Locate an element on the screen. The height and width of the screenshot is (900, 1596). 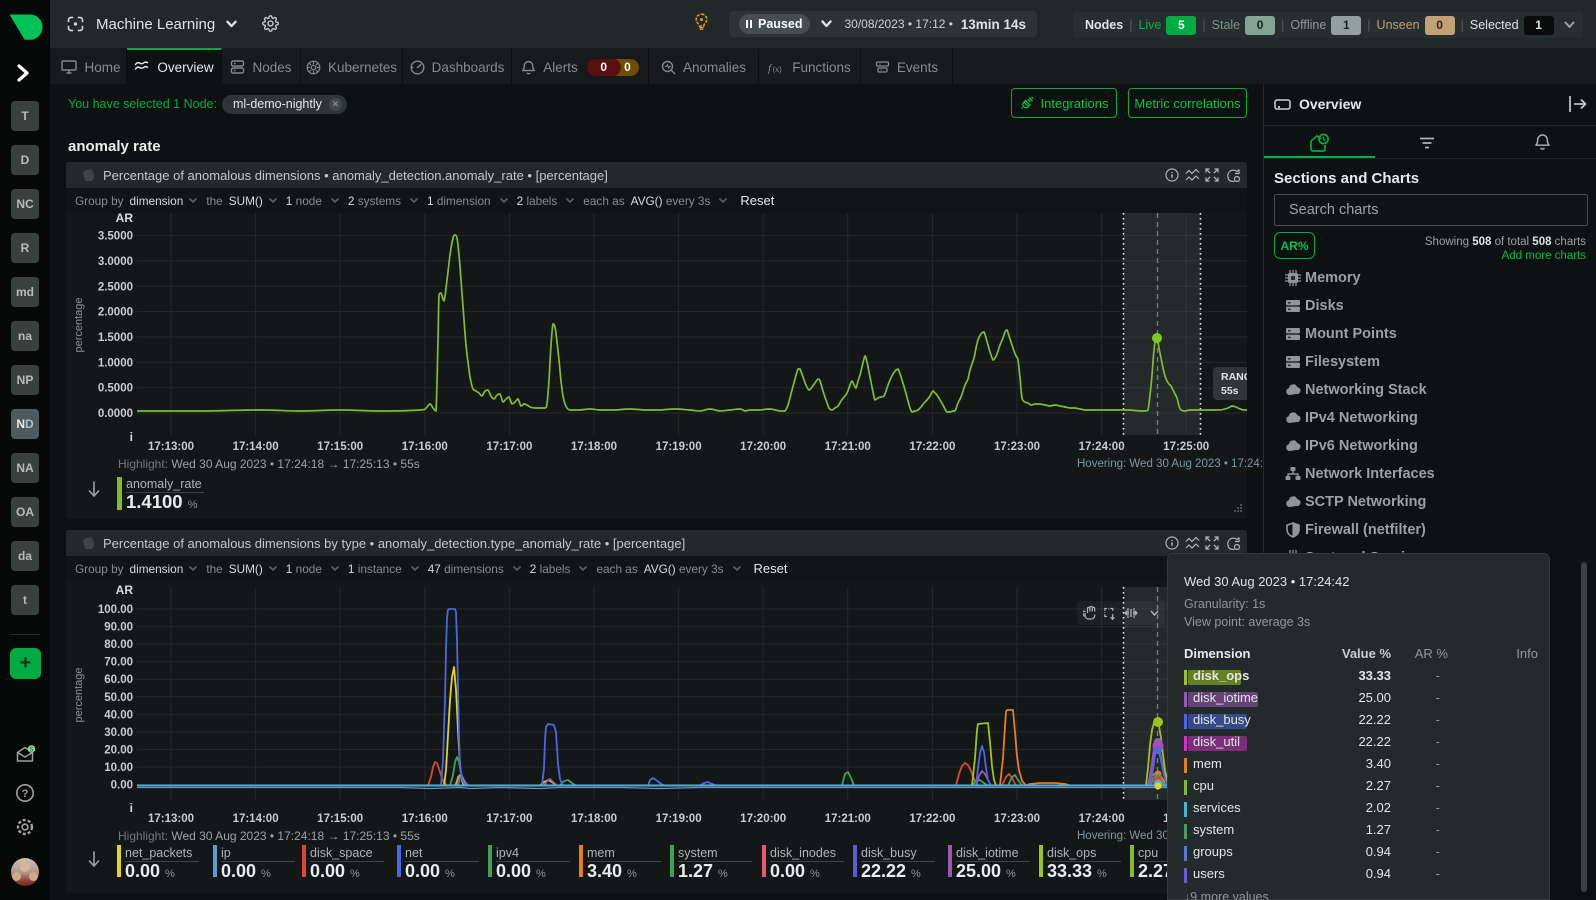
svg-text: f is located at coordinates (770, 68).